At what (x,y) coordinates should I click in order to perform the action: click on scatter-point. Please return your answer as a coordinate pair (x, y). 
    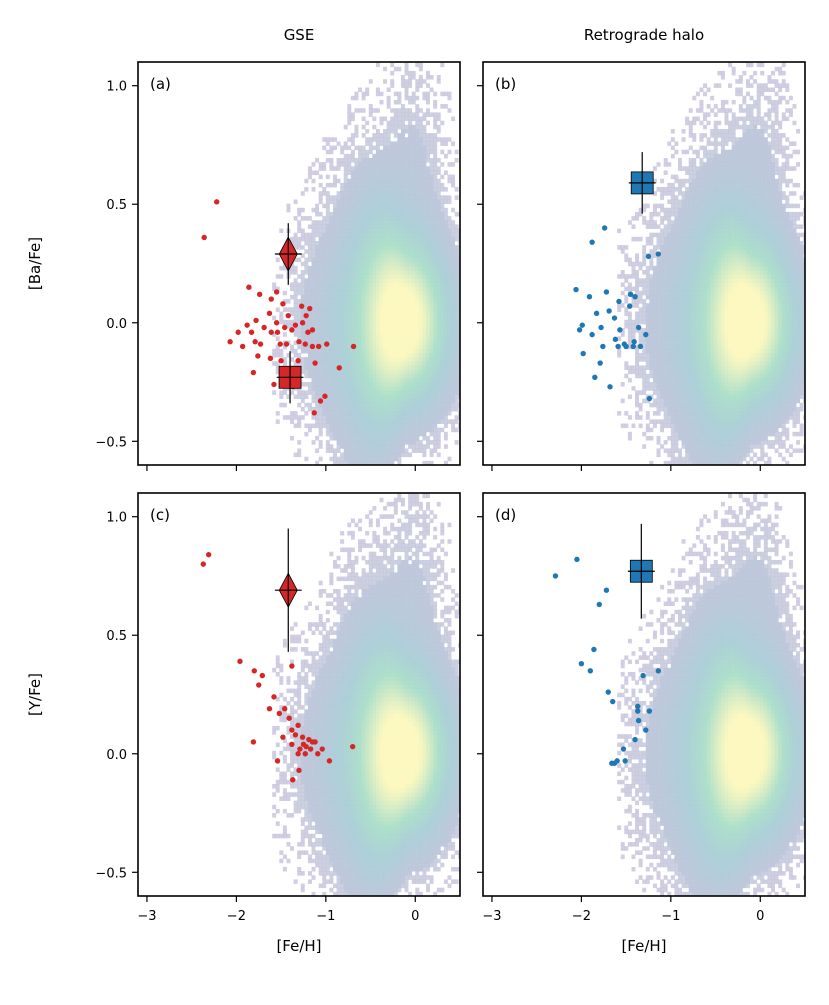
    Looking at the image, I should click on (286, 344).